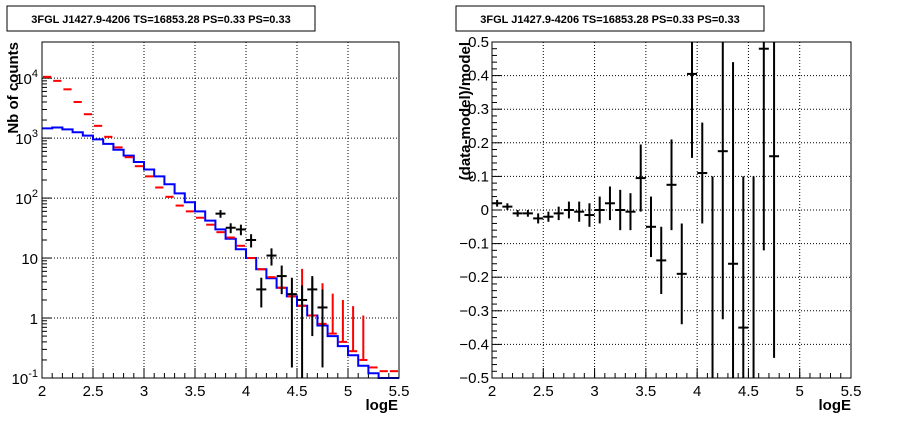  I want to click on right-y-tick-label: 0.4, so click(478, 76).